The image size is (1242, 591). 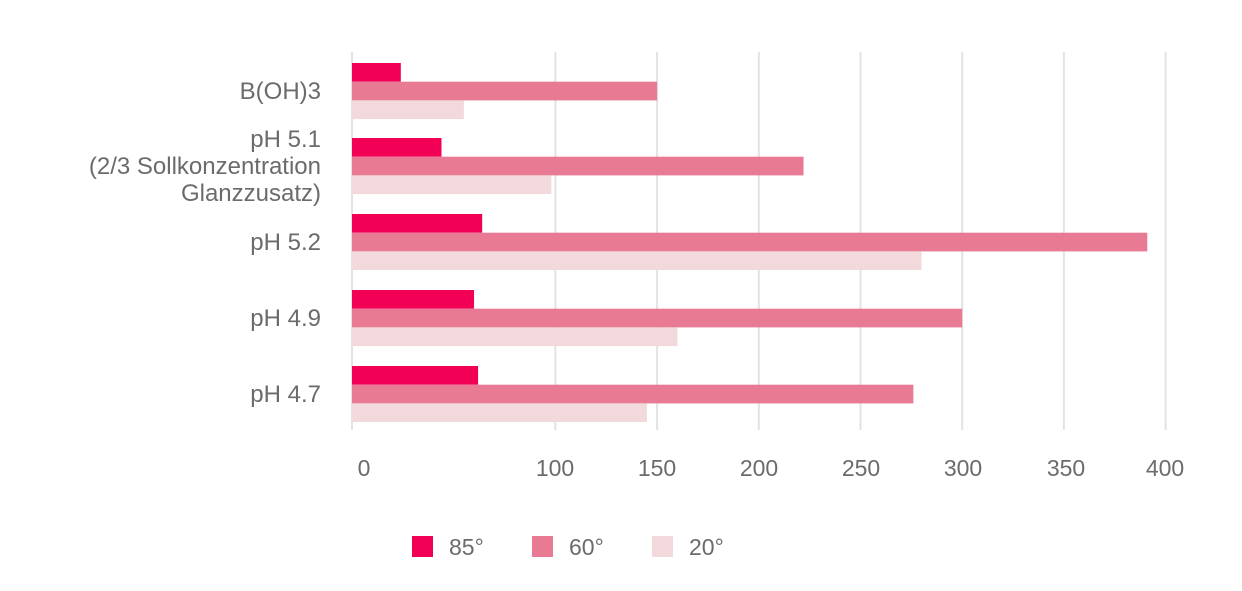 I want to click on x-tick-label: 250, so click(x=861, y=468).